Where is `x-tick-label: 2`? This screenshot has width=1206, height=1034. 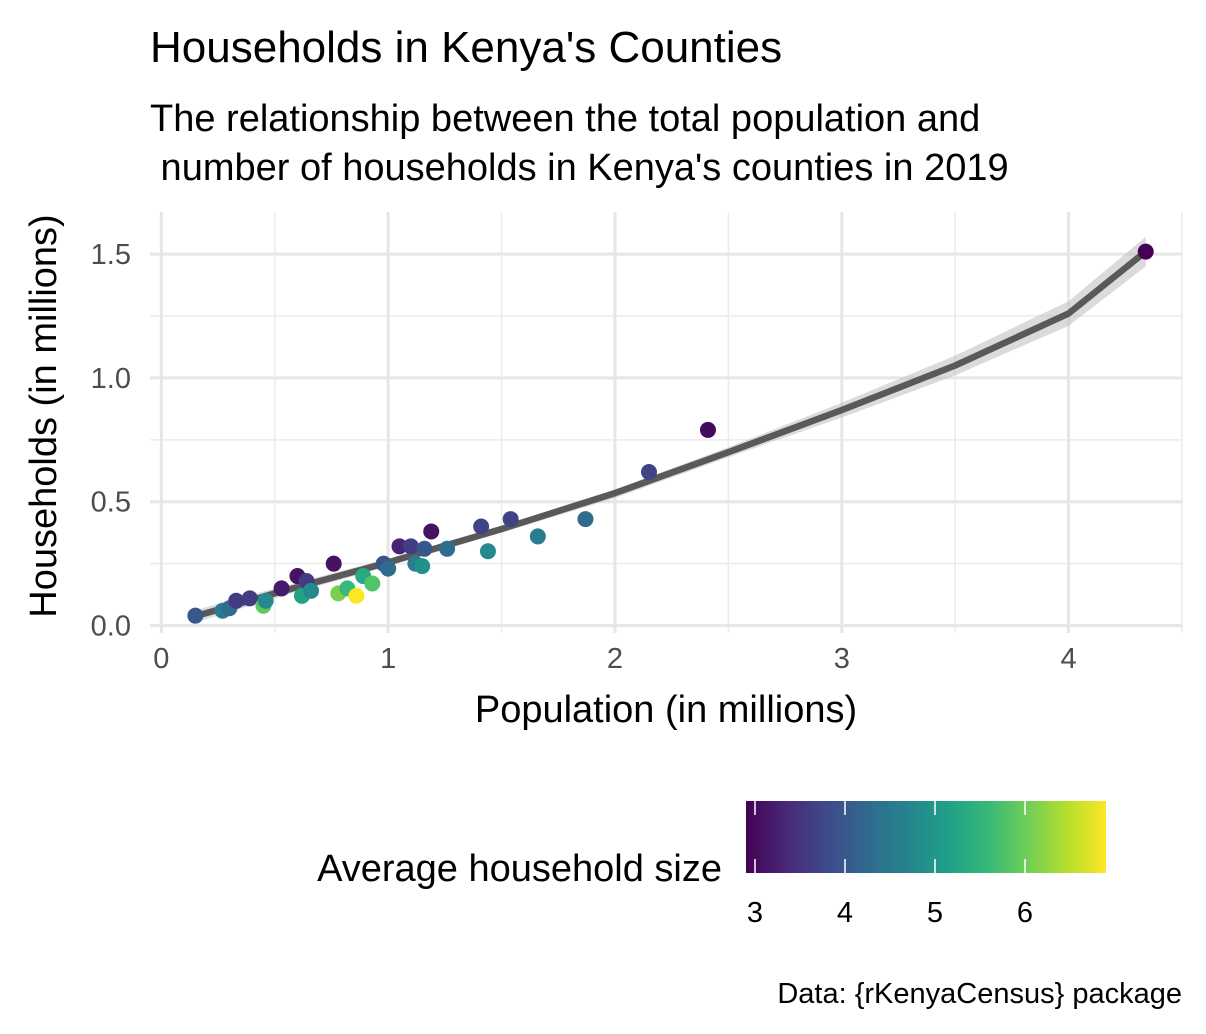 x-tick-label: 2 is located at coordinates (615, 659).